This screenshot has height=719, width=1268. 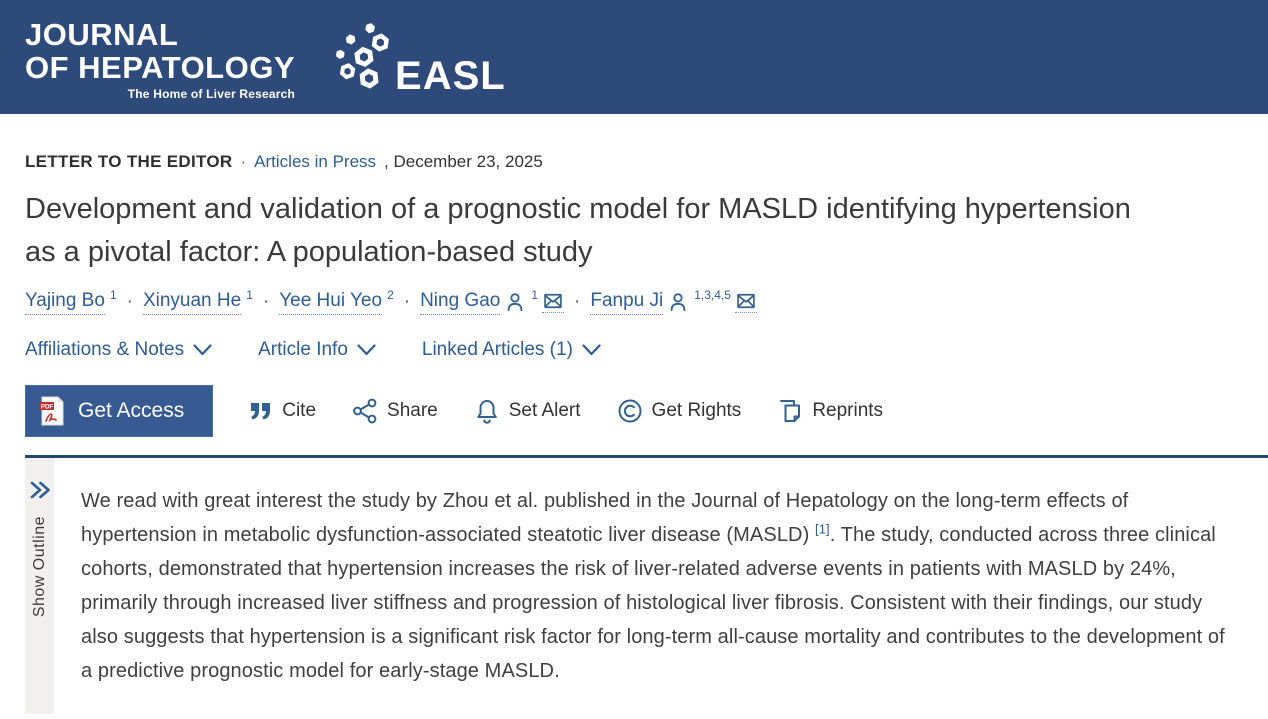 I want to click on author-link: Ning Gao, so click(x=460, y=302).